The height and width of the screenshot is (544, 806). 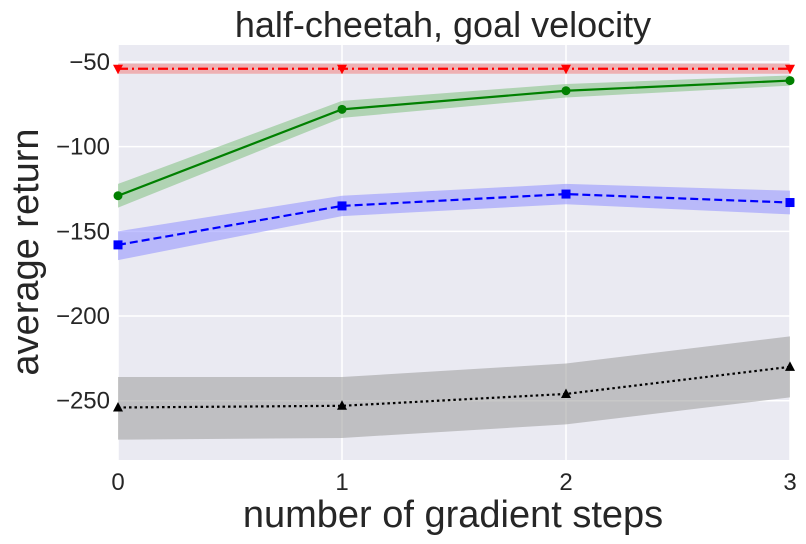 I want to click on series-3-line, so click(x=454, y=387).